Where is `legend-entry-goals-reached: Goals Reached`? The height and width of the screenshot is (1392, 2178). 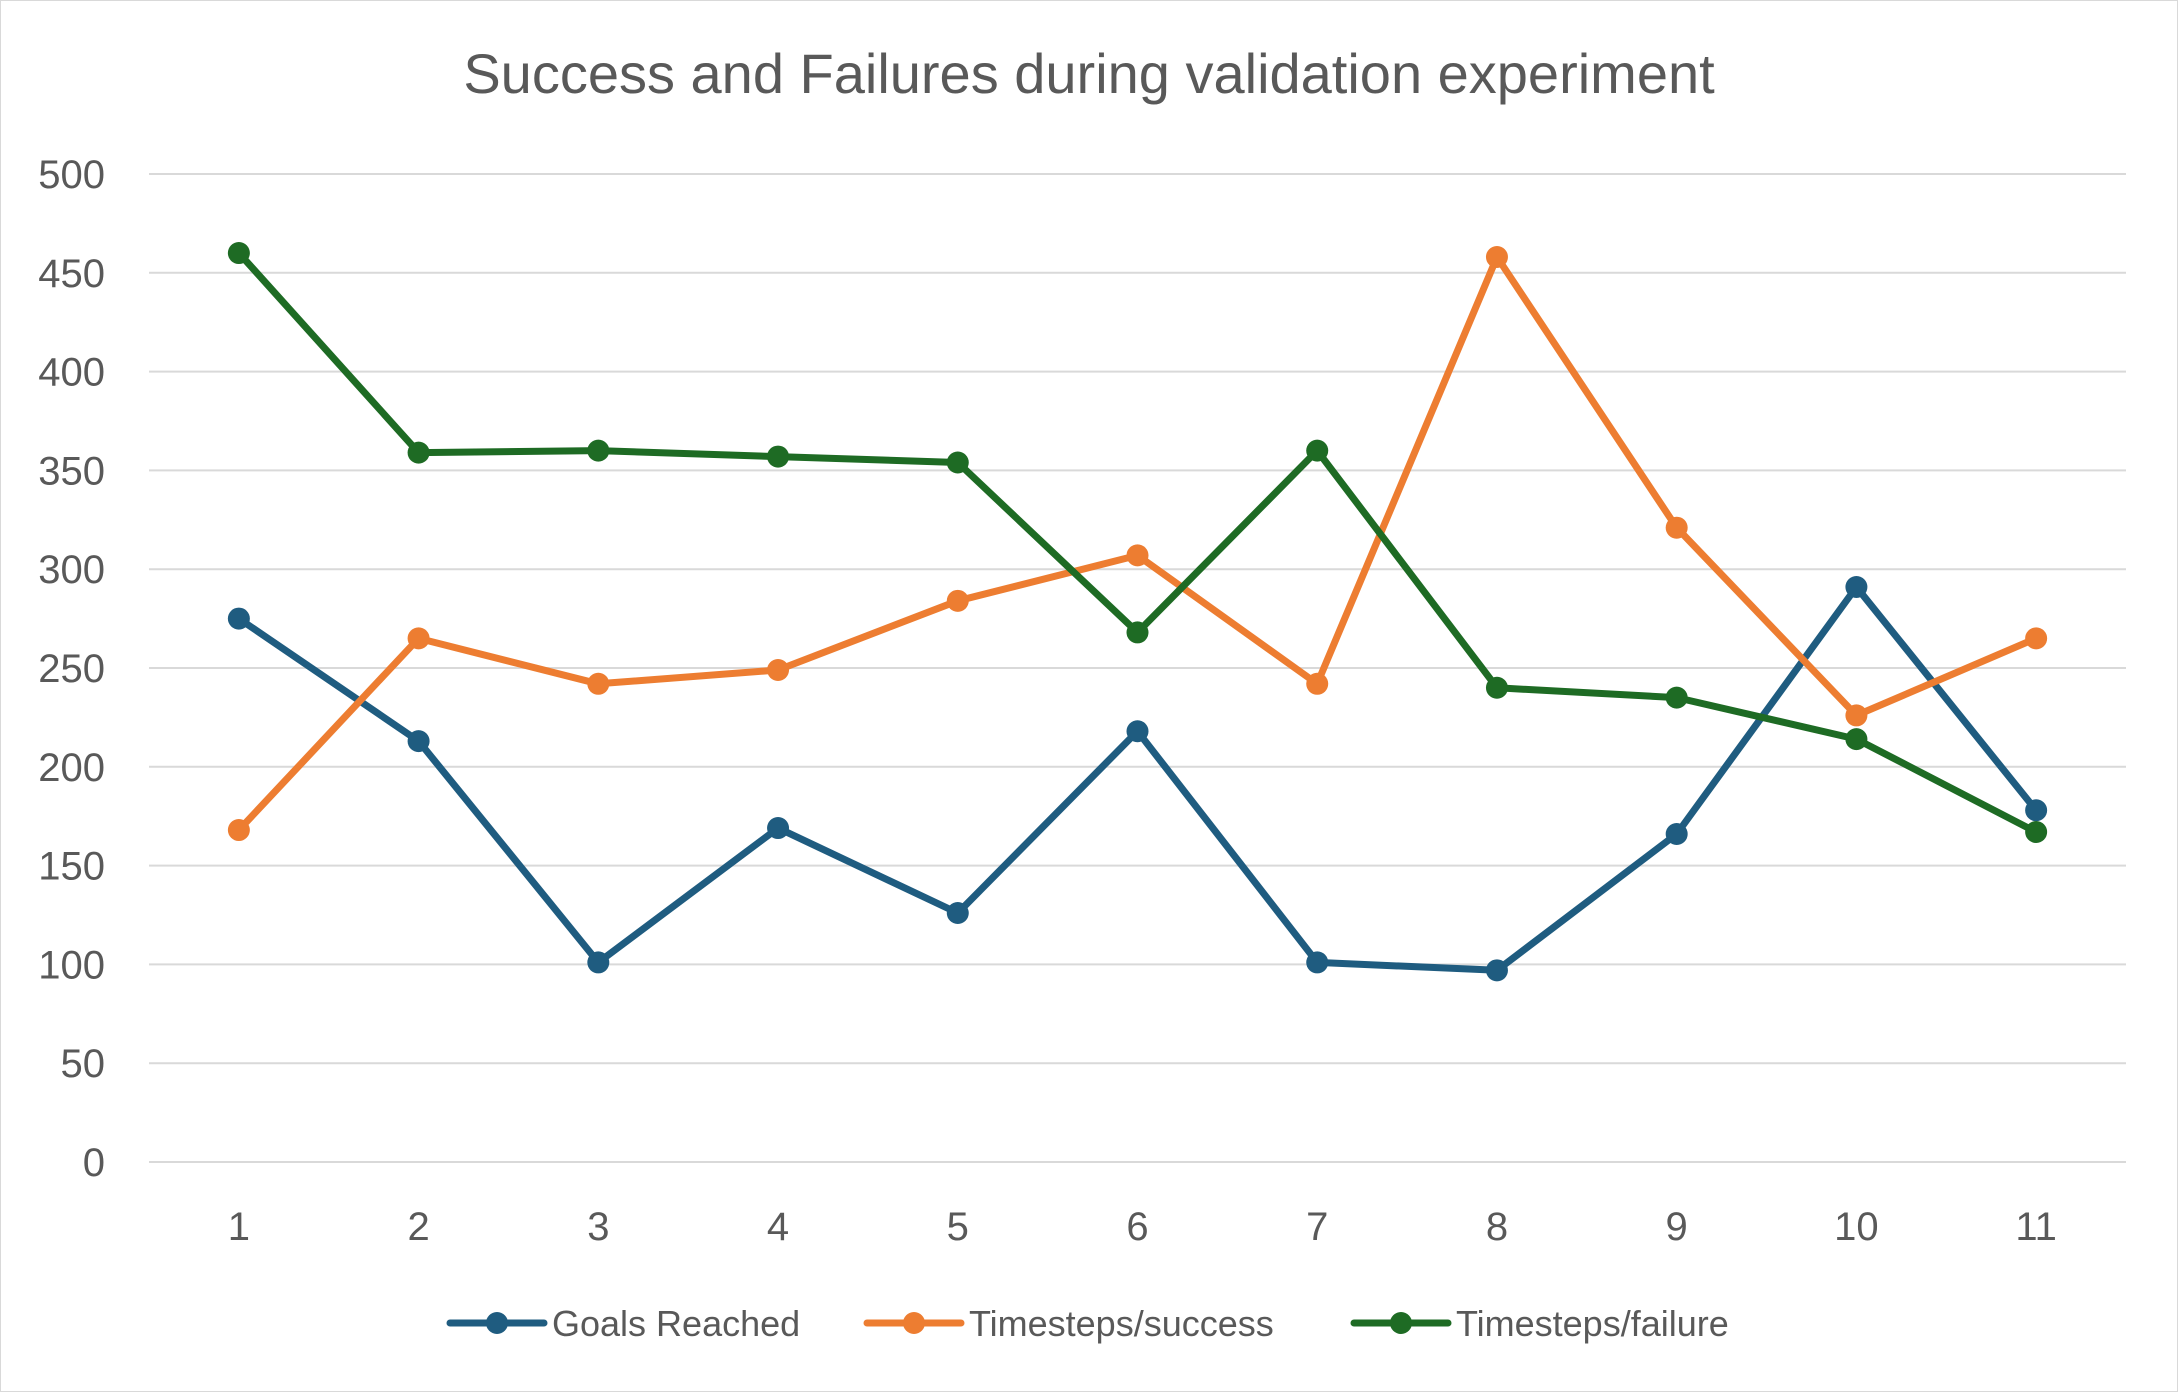 legend-entry-goals-reached: Goals Reached is located at coordinates (623, 1323).